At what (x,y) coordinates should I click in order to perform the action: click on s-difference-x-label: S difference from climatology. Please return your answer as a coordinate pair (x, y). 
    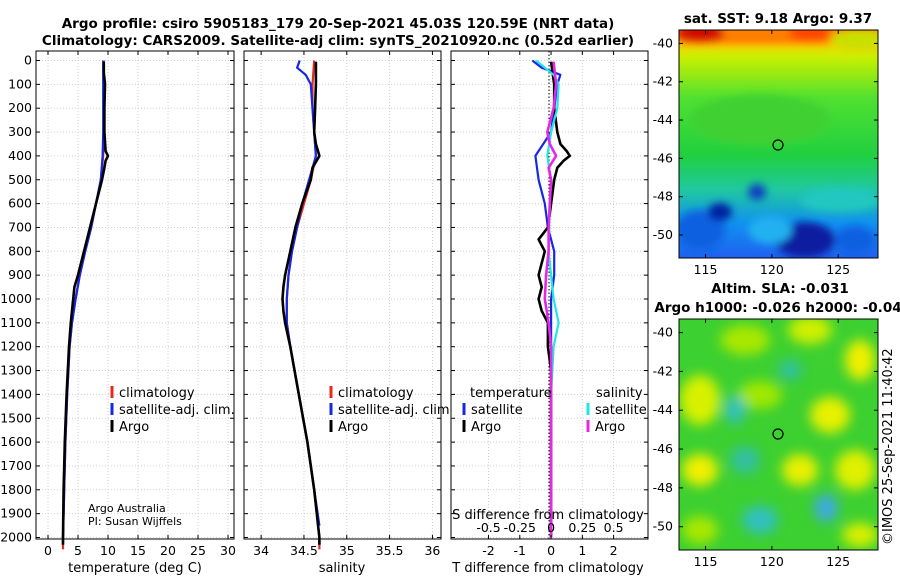
    Looking at the image, I should click on (548, 515).